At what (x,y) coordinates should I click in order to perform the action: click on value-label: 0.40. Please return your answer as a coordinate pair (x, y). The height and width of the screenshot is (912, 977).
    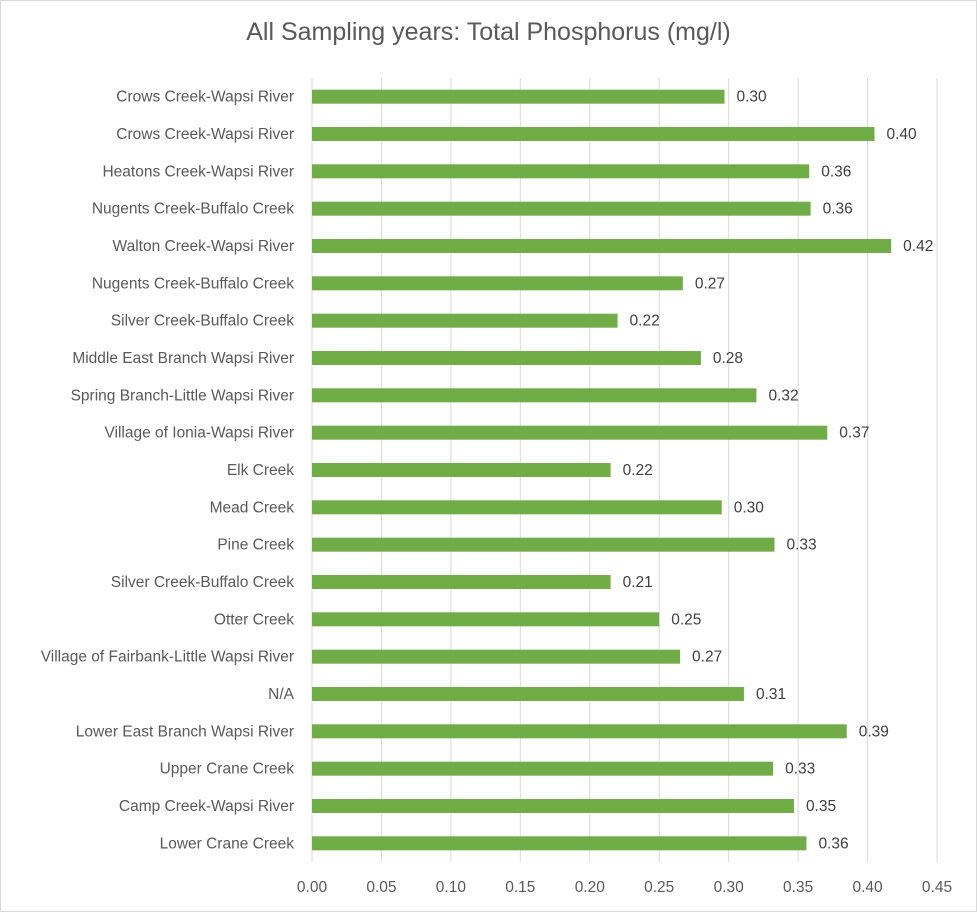
    Looking at the image, I should click on (902, 134).